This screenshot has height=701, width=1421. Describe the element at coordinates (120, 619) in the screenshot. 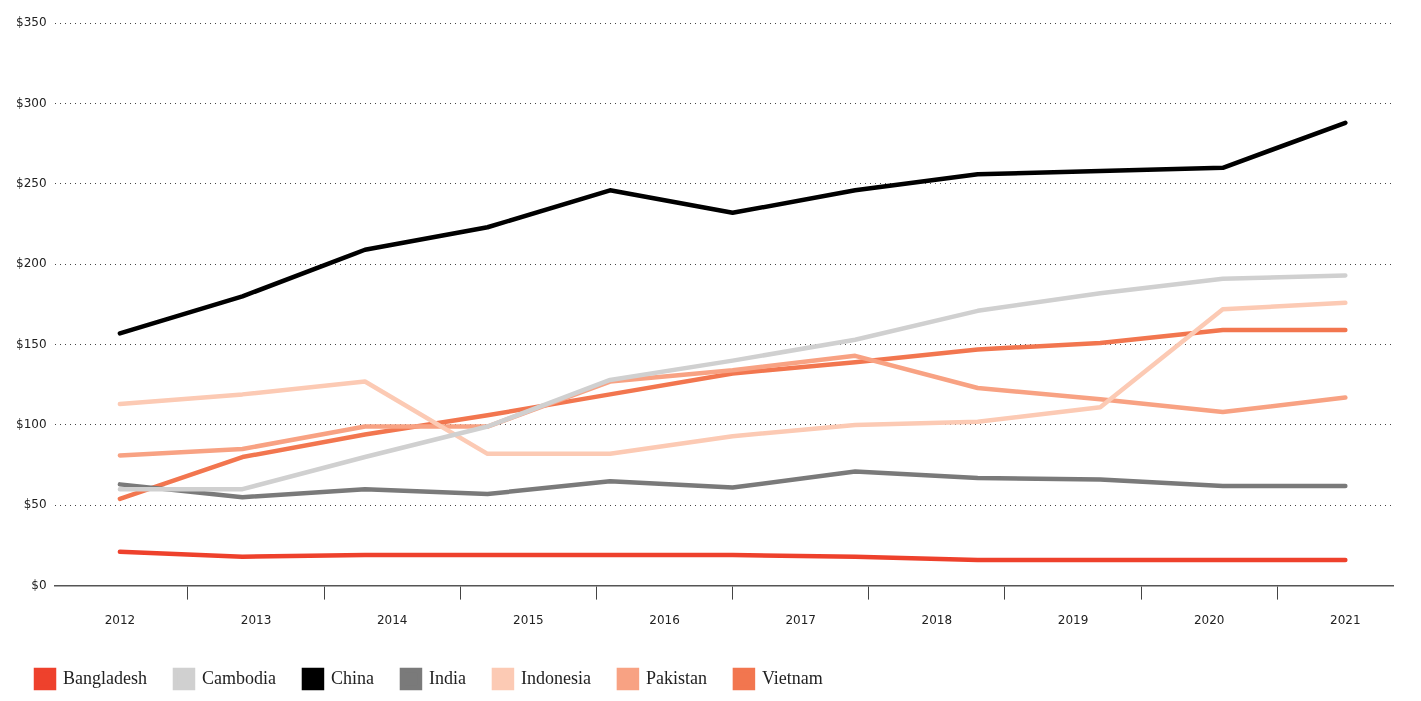

I see `x-tick-label: 2012` at that location.